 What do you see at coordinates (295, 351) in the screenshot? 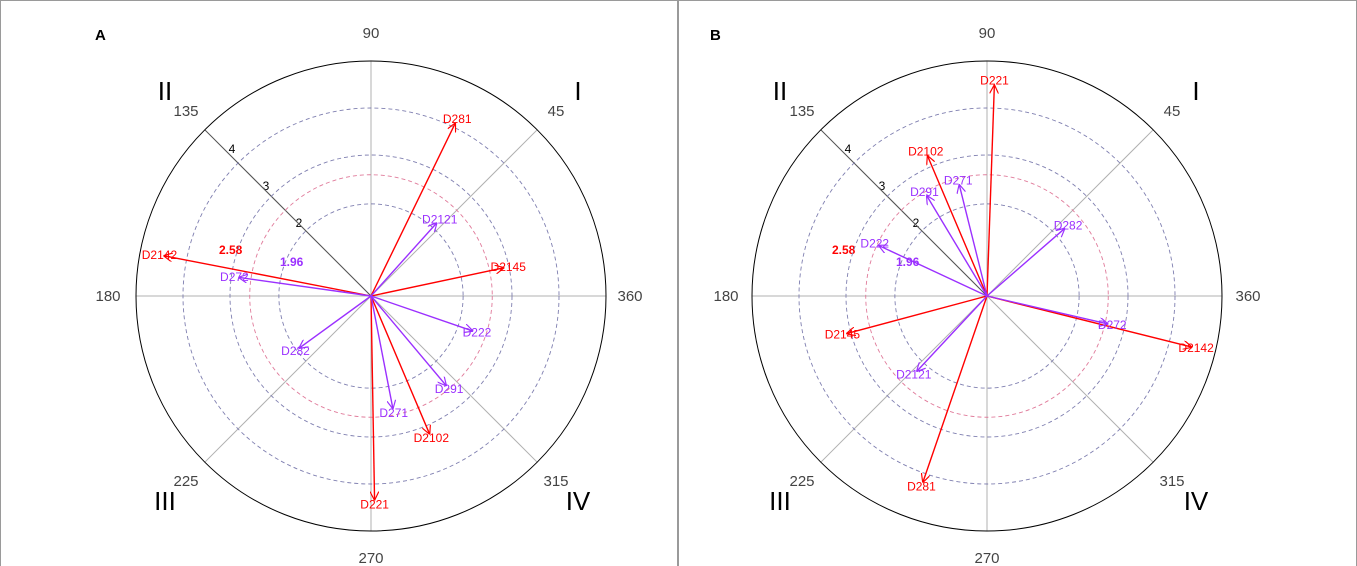
I see `panel-a-vector-label-d282: D282` at bounding box center [295, 351].